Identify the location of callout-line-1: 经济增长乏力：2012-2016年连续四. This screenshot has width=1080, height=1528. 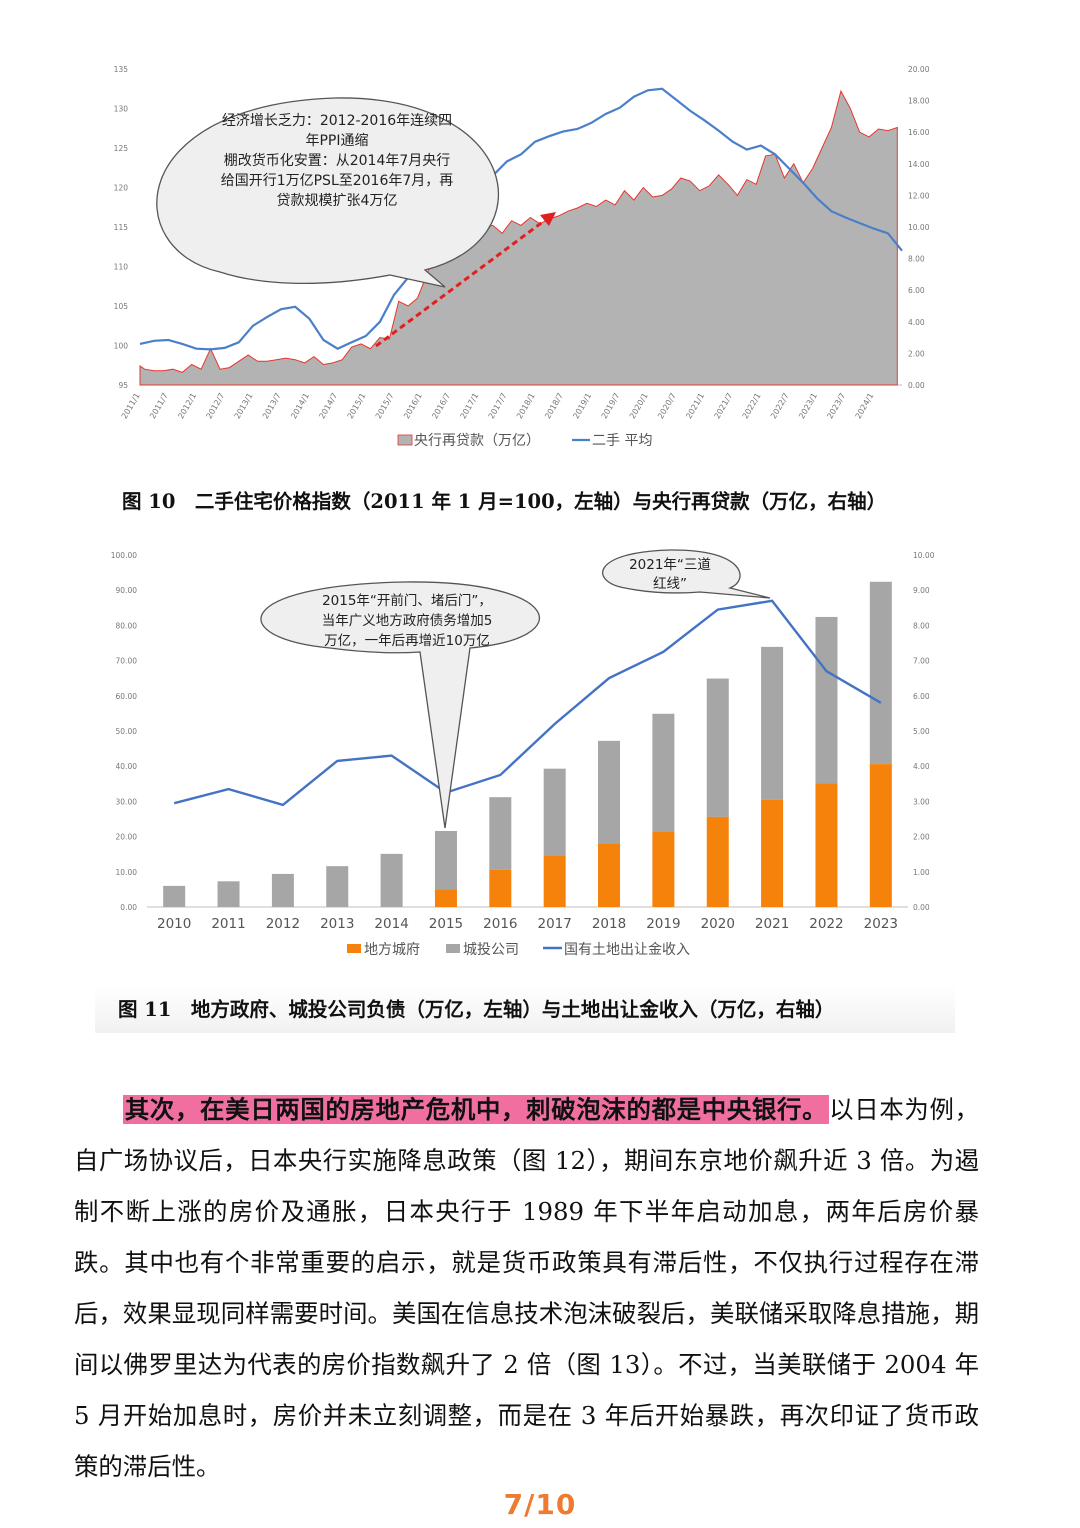
(337, 120).